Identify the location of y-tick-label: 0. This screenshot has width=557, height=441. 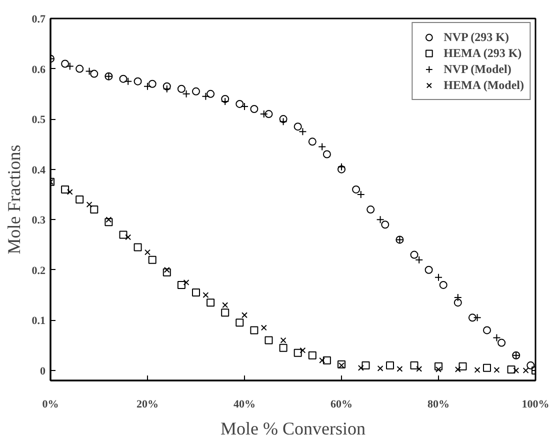
(43, 371).